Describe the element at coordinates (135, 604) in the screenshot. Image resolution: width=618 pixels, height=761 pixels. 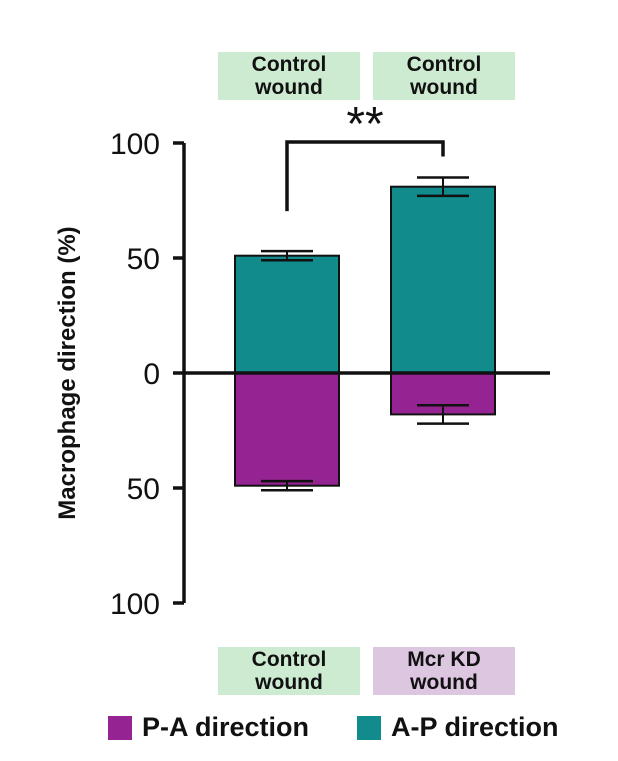
I see `y-tick-label-4: 100` at that location.